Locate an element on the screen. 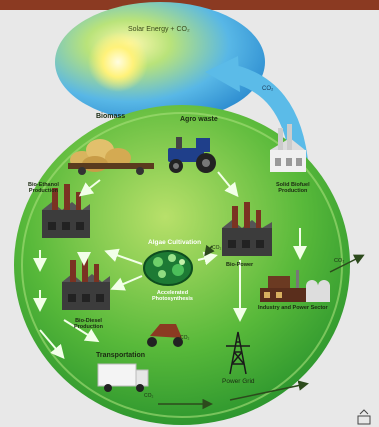 The image size is (379, 427). algae-cultivation-icon is located at coordinates (168, 268).